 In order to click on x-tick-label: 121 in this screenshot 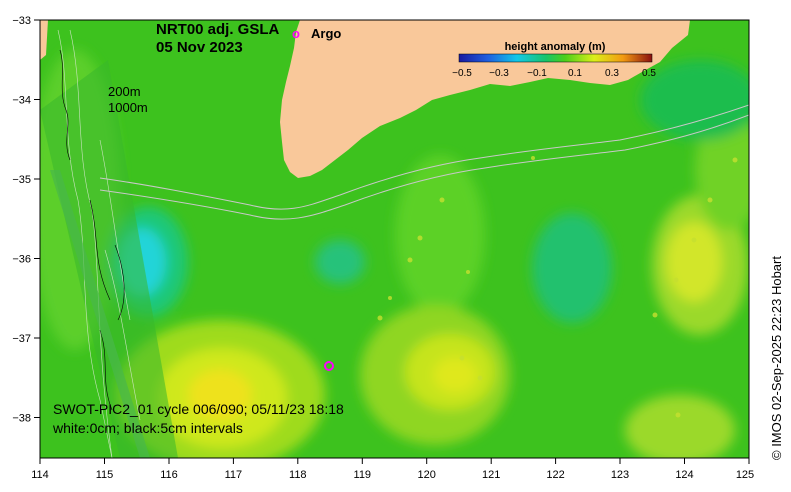, I will do `click(491, 475)`.